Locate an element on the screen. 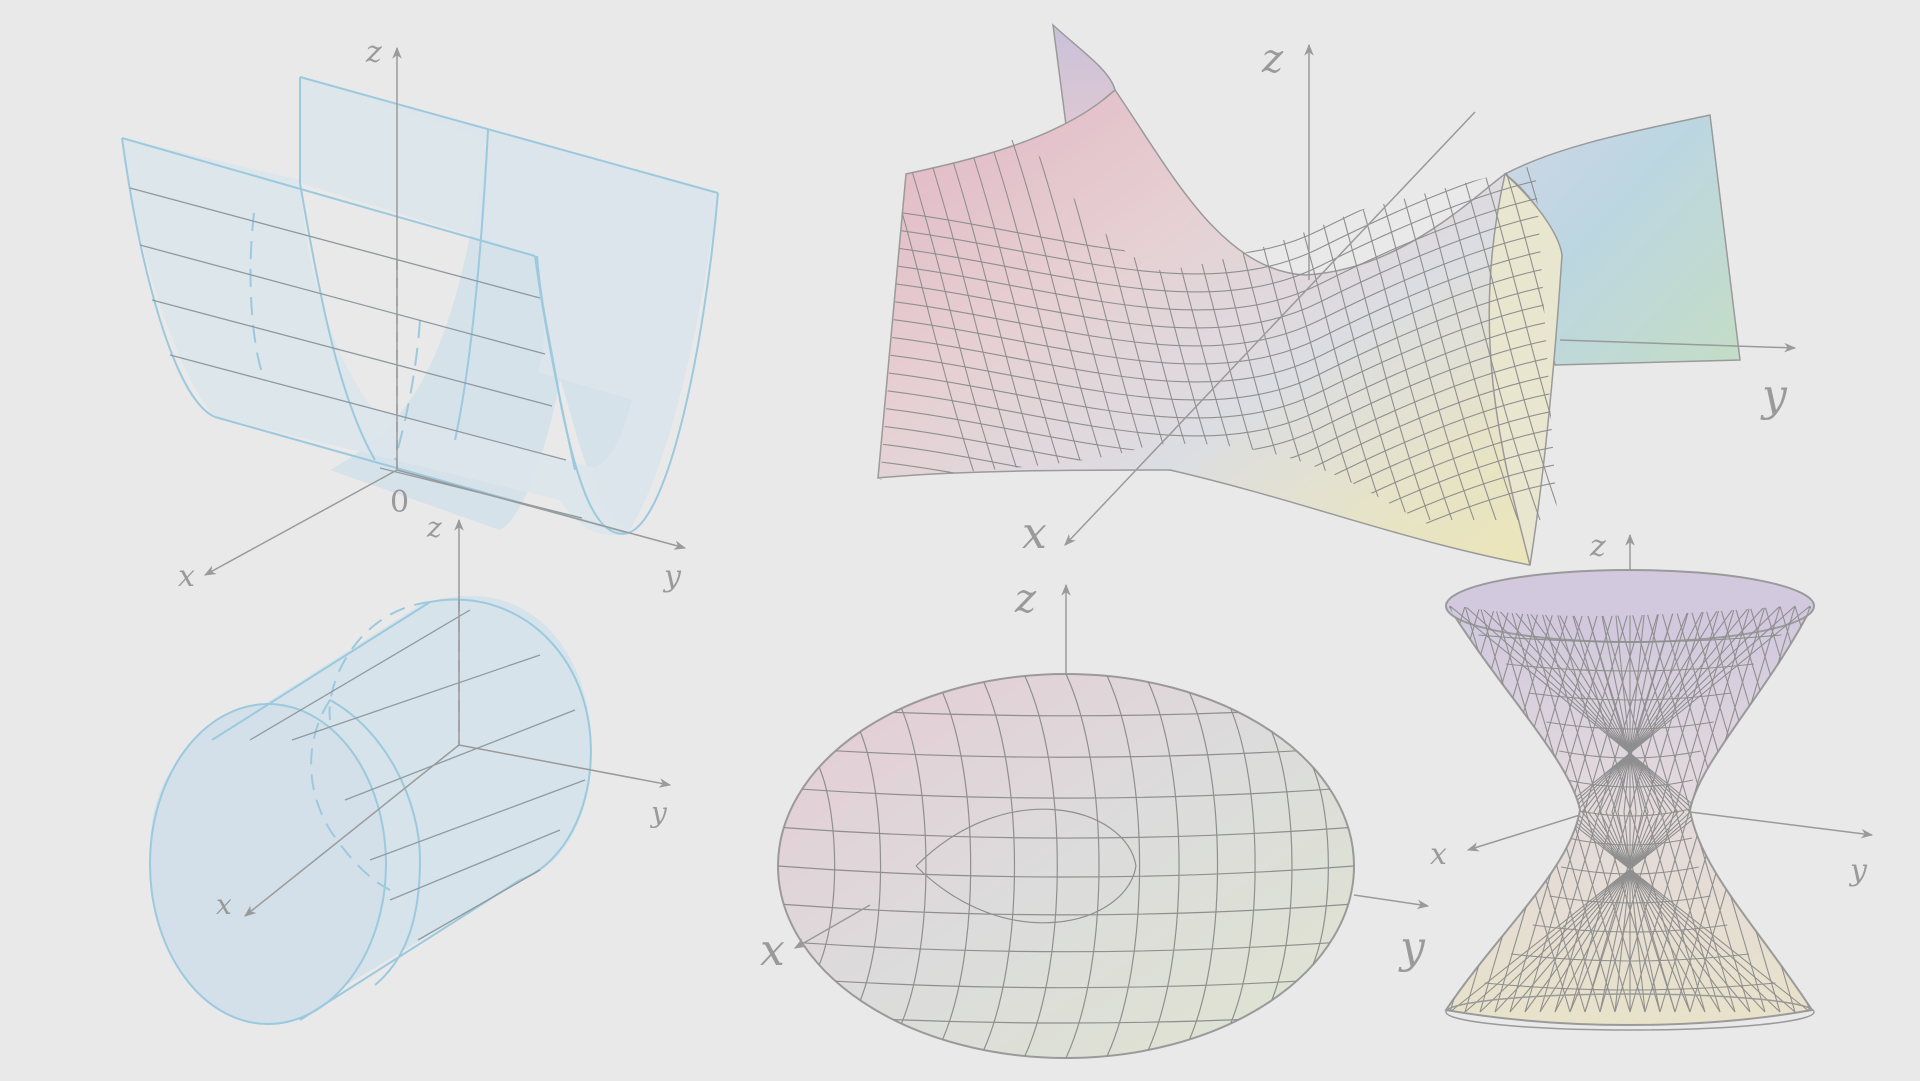  hyperboloid-y-label: y is located at coordinates (1858, 870).